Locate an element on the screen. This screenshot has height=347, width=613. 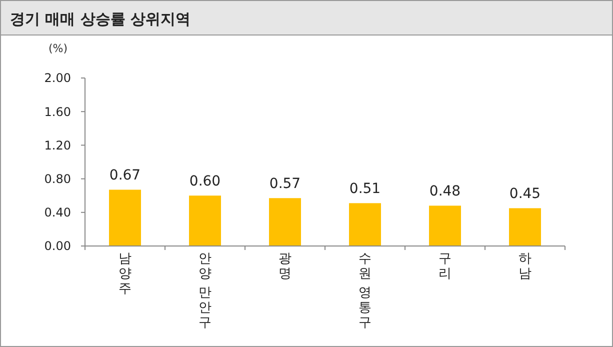
data-label: 0.67 is located at coordinates (125, 176).